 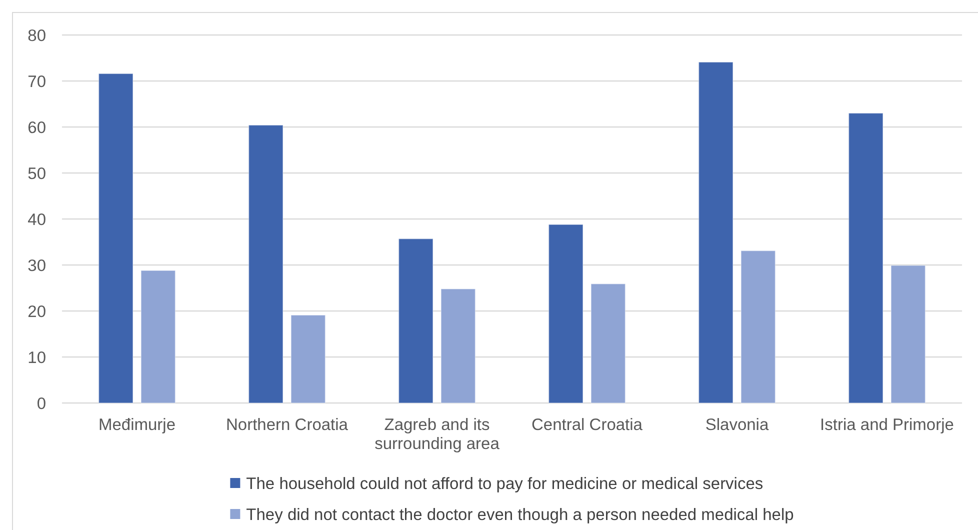 What do you see at coordinates (437, 434) in the screenshot?
I see `x-tick-label: Zagreb and its surrounding area` at bounding box center [437, 434].